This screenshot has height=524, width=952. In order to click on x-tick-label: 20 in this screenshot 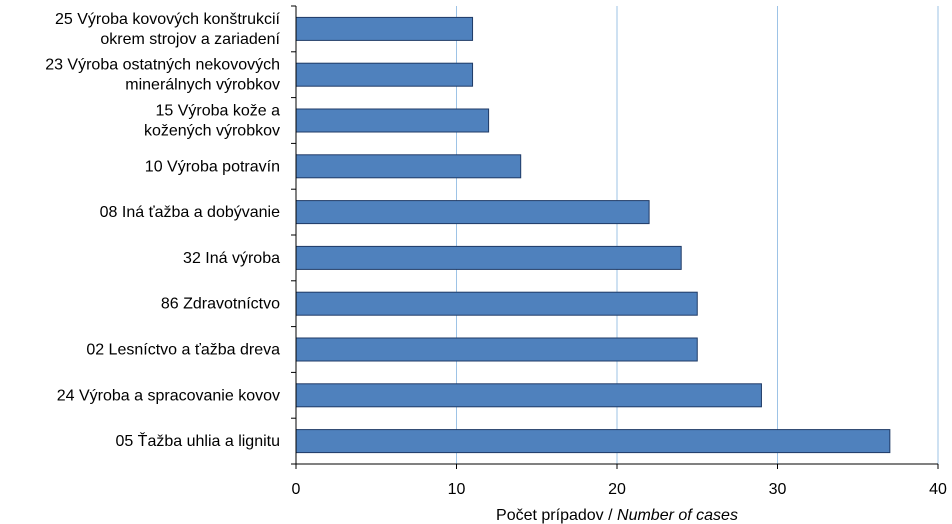, I will do `click(617, 489)`.